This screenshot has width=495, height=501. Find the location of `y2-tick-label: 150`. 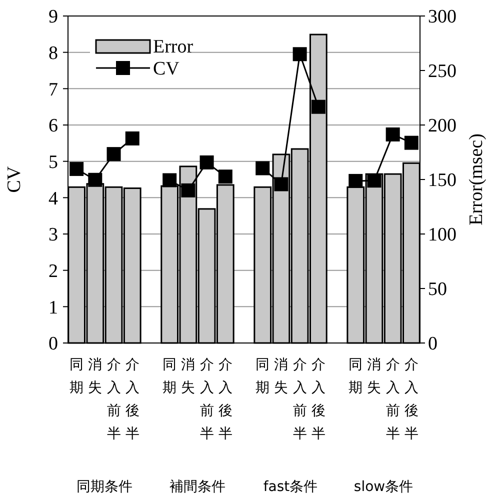

y2-tick-label: 150 is located at coordinates (442, 181).